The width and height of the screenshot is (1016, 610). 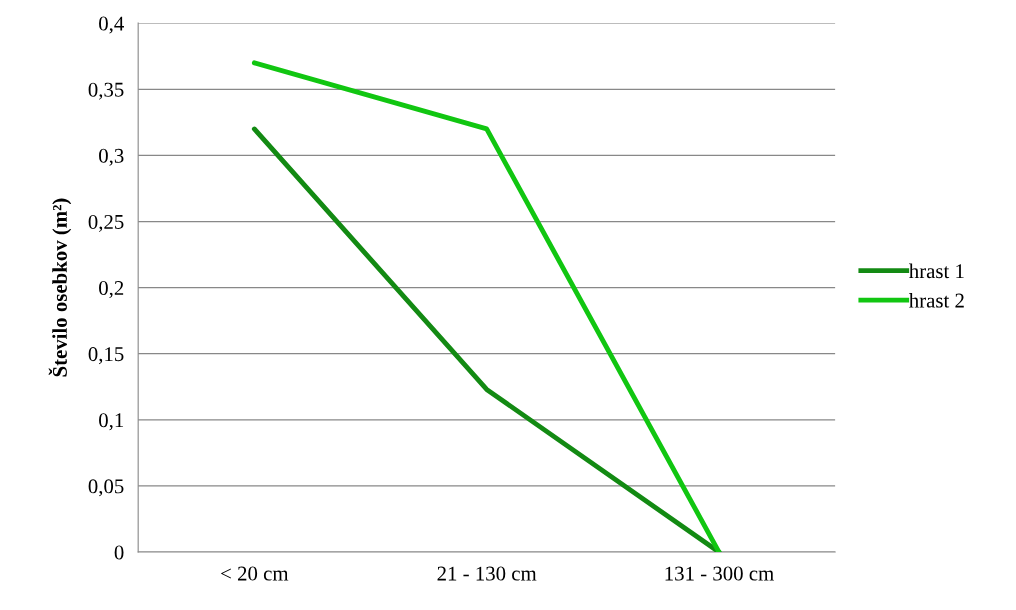 What do you see at coordinates (106, 356) in the screenshot?
I see `y-tick-label: 0,15` at bounding box center [106, 356].